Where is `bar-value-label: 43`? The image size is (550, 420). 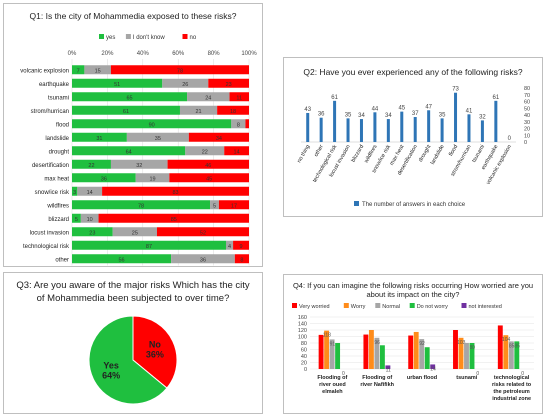
bar-value-label: 43 is located at coordinates (307, 110).